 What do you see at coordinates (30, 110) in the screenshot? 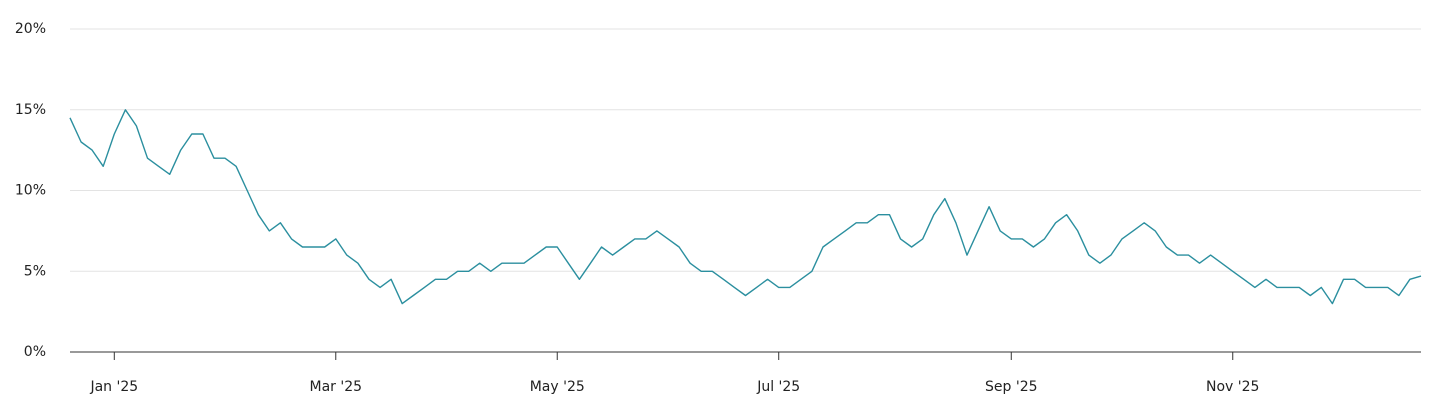
I see `y-tick-label: 15%` at bounding box center [30, 110].